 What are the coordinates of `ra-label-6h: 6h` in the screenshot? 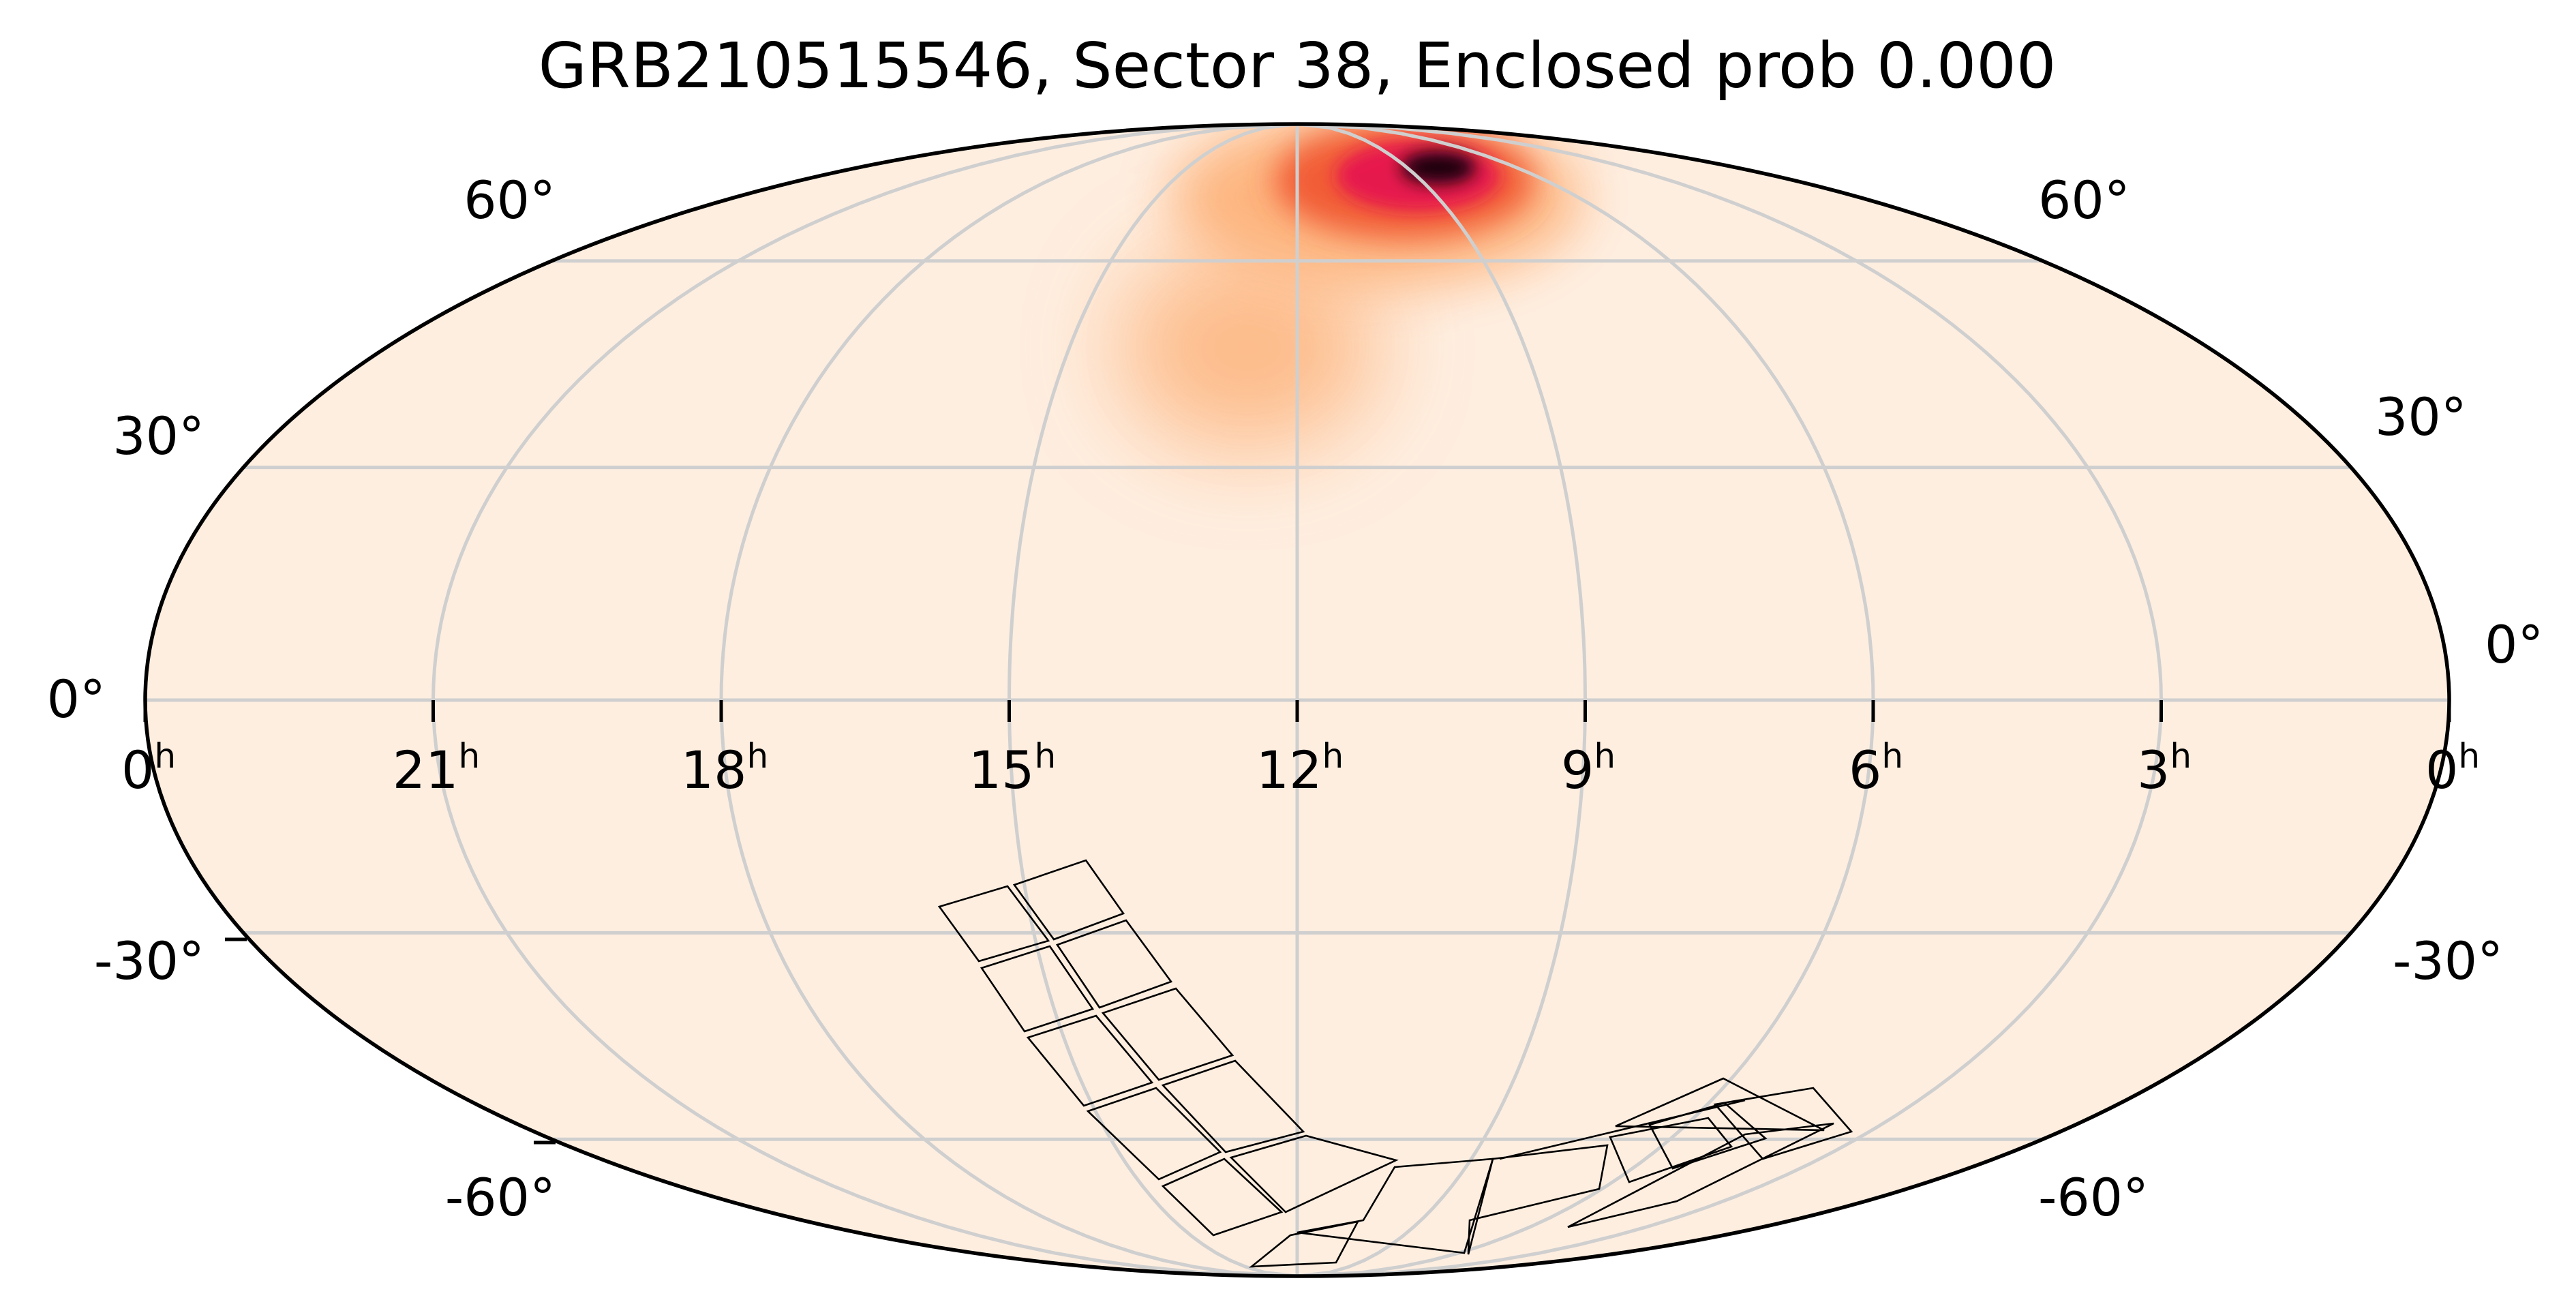 It's located at (1876, 768).